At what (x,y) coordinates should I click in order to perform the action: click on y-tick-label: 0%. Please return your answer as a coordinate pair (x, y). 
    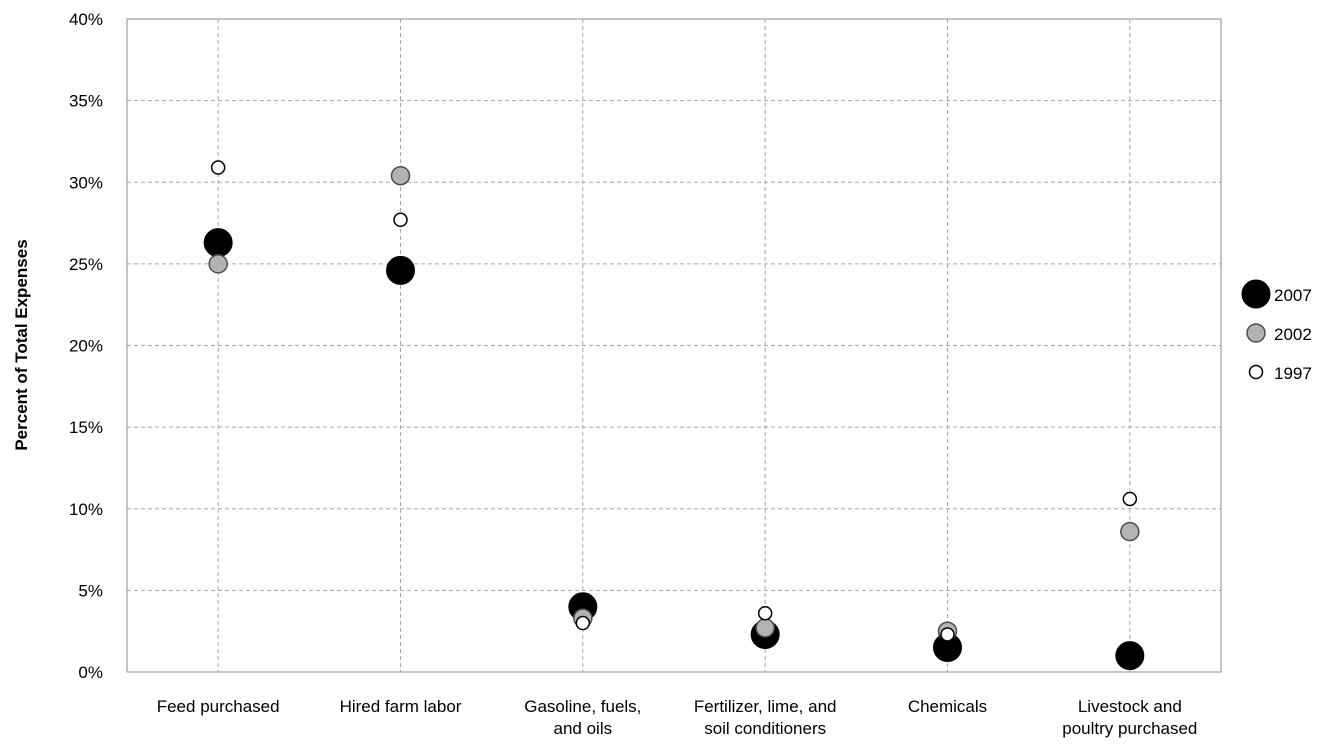
    Looking at the image, I should click on (90, 672).